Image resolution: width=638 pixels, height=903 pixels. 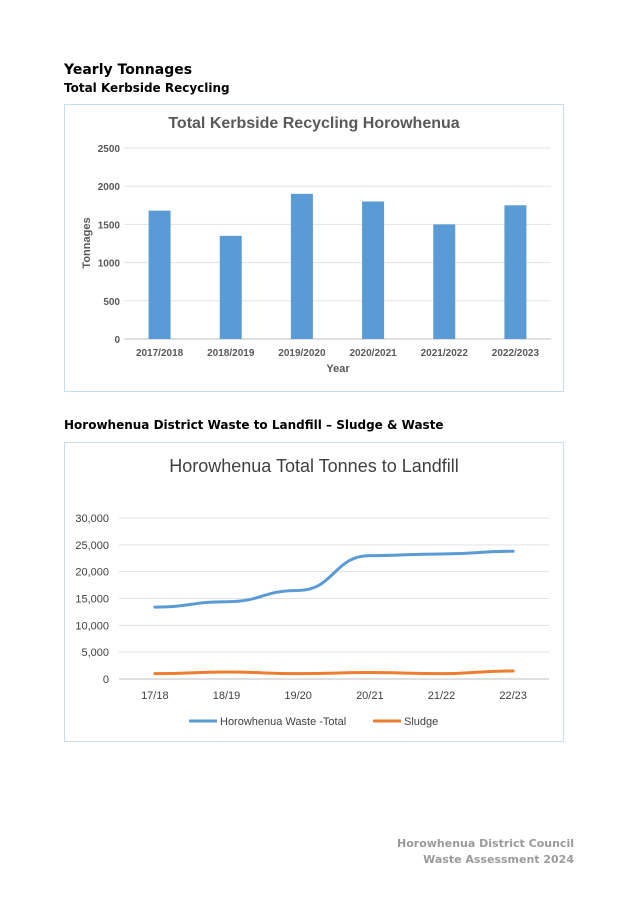 What do you see at coordinates (95, 653) in the screenshot?
I see `y-tick-label: 5,000` at bounding box center [95, 653].